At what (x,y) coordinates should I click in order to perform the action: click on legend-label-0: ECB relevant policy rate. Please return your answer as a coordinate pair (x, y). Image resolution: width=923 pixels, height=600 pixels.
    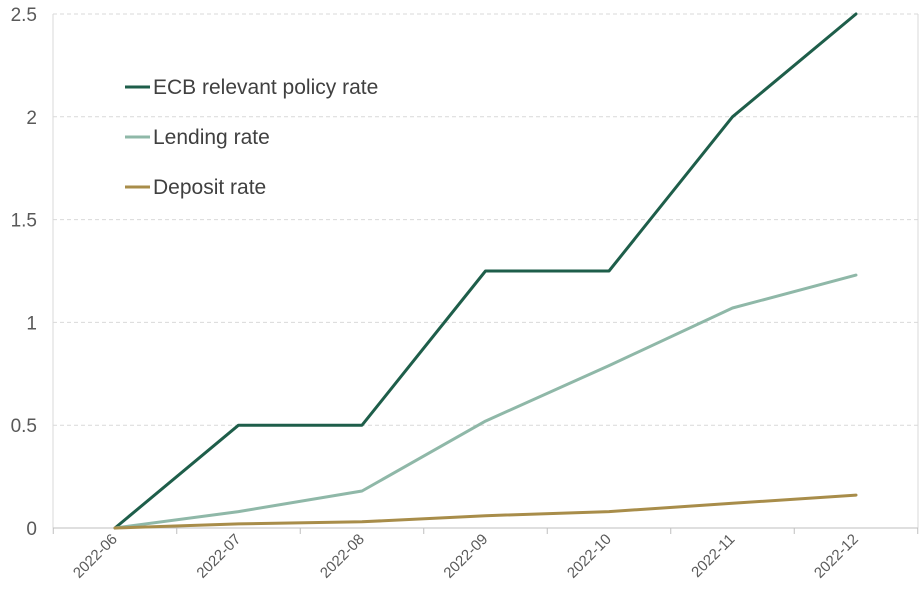
    Looking at the image, I should click on (265, 87).